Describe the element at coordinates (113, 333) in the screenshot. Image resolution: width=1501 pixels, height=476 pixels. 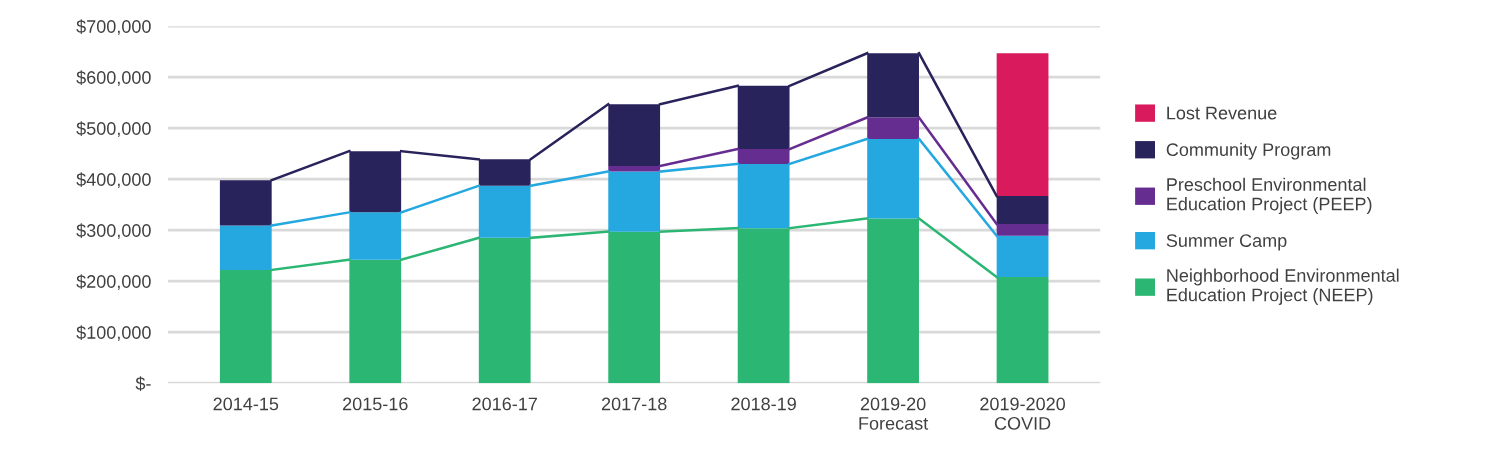
I see `y-tick-label: $100,000` at that location.